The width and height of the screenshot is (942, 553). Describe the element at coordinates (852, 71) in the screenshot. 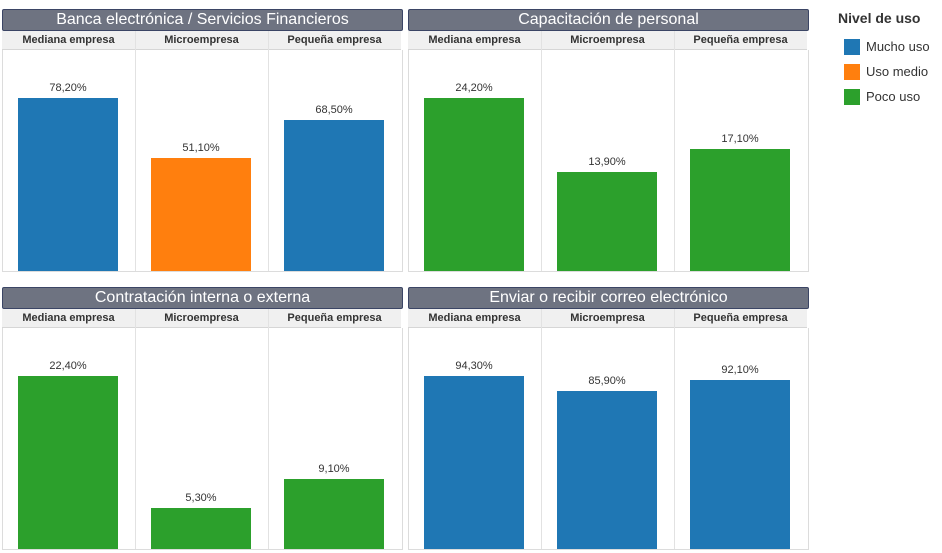

I see `legend-swatch-uso-medio` at that location.